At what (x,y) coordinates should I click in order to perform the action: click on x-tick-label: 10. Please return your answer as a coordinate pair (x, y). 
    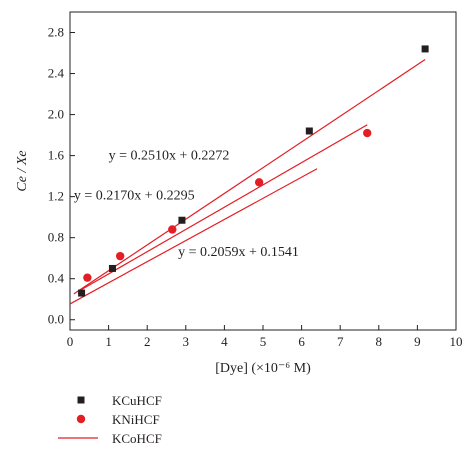
    Looking at the image, I should click on (456, 341).